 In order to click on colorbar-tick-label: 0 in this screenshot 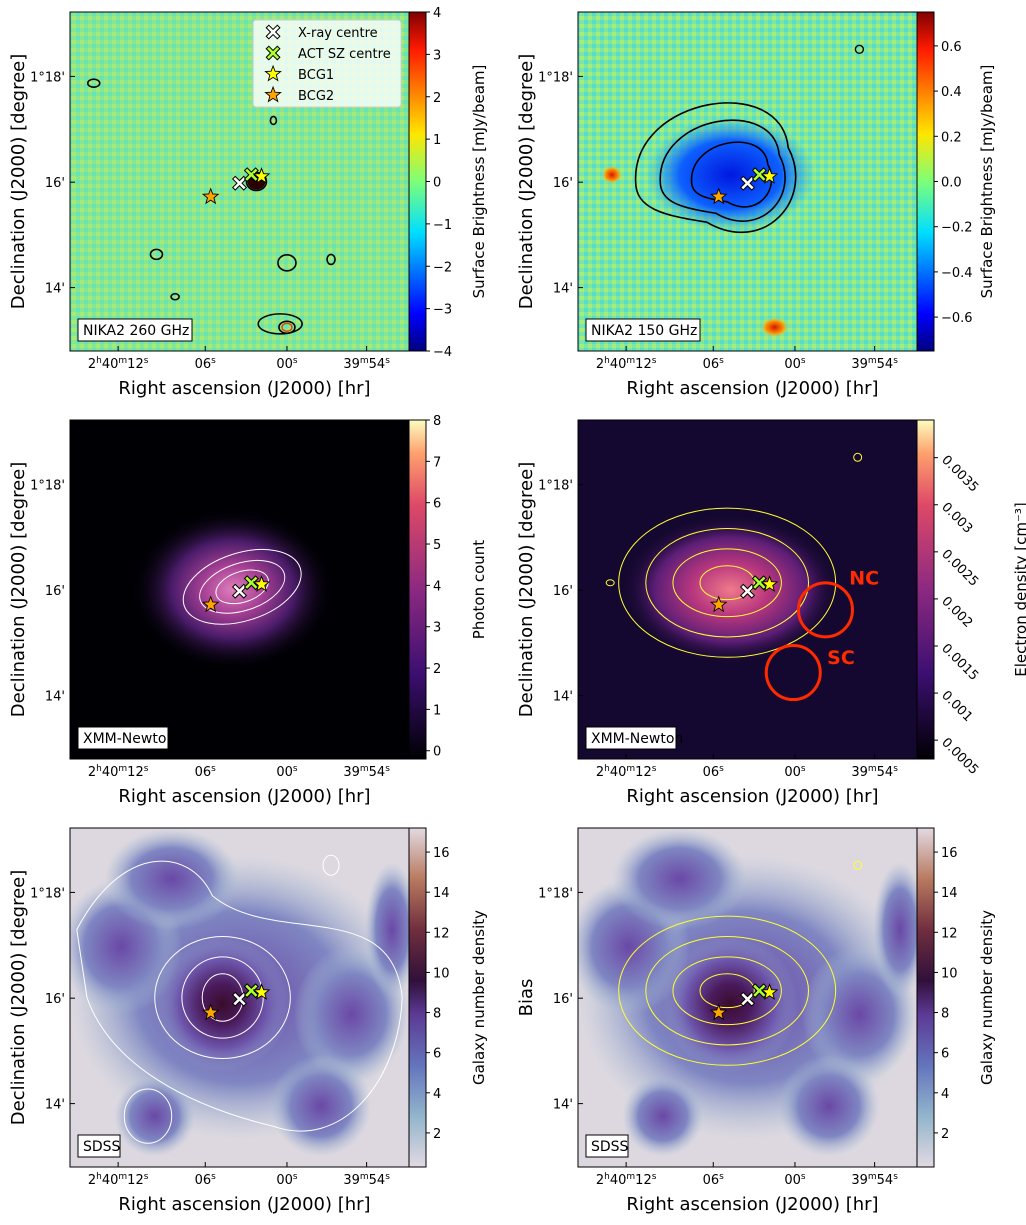, I will do `click(437, 752)`.